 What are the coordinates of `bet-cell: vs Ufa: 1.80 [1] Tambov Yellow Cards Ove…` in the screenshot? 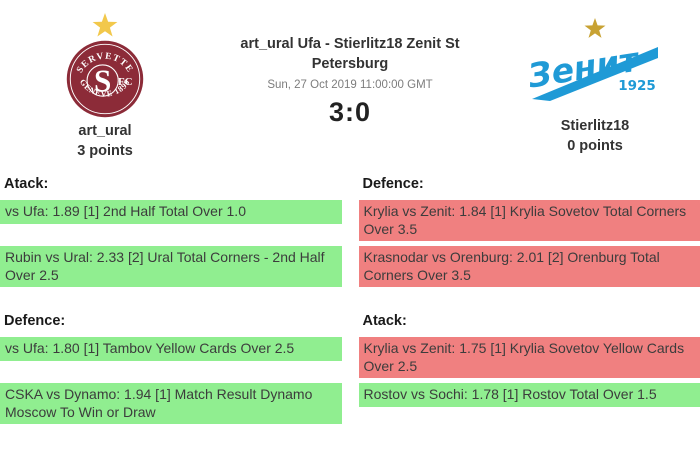 It's located at (171, 349).